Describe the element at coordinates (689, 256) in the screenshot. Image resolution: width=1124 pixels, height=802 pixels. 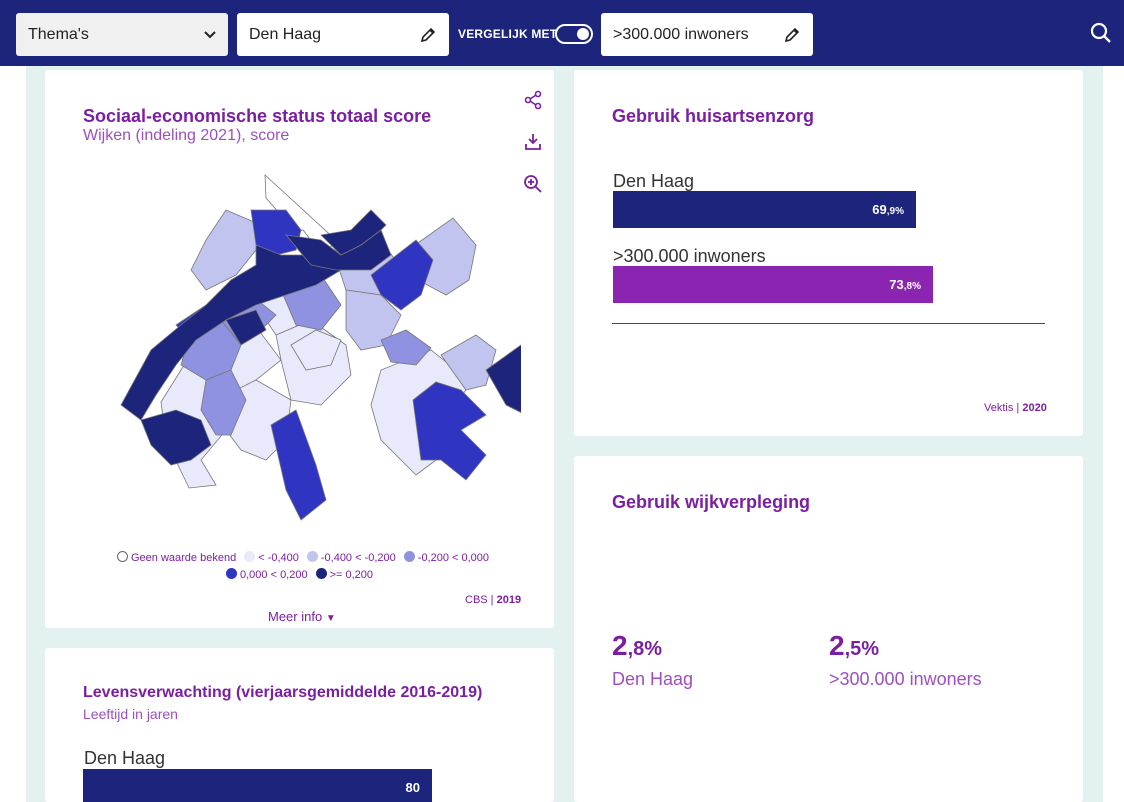
I see `bar-category-label: >300.000 inwoners` at that location.